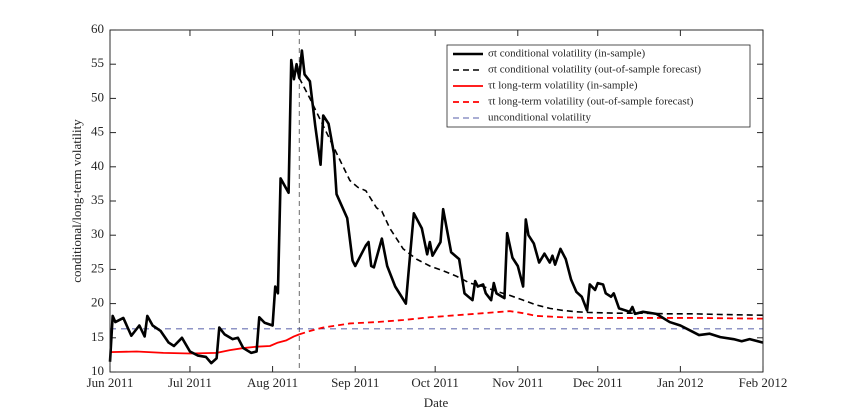 This screenshot has height=419, width=844. I want to click on y-tick-label: 20, so click(97, 302).